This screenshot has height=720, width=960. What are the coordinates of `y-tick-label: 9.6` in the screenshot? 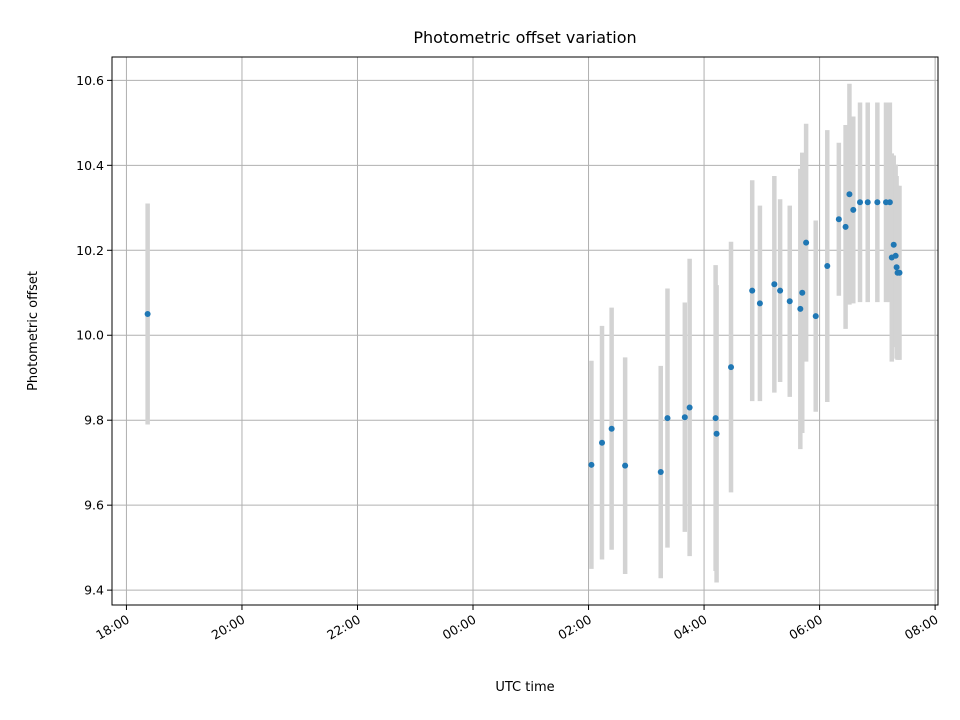 It's located at (94, 505).